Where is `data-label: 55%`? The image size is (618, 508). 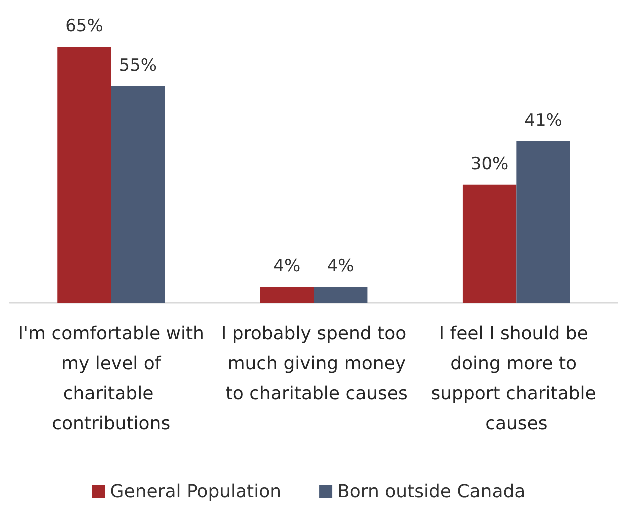 data-label: 55% is located at coordinates (138, 66).